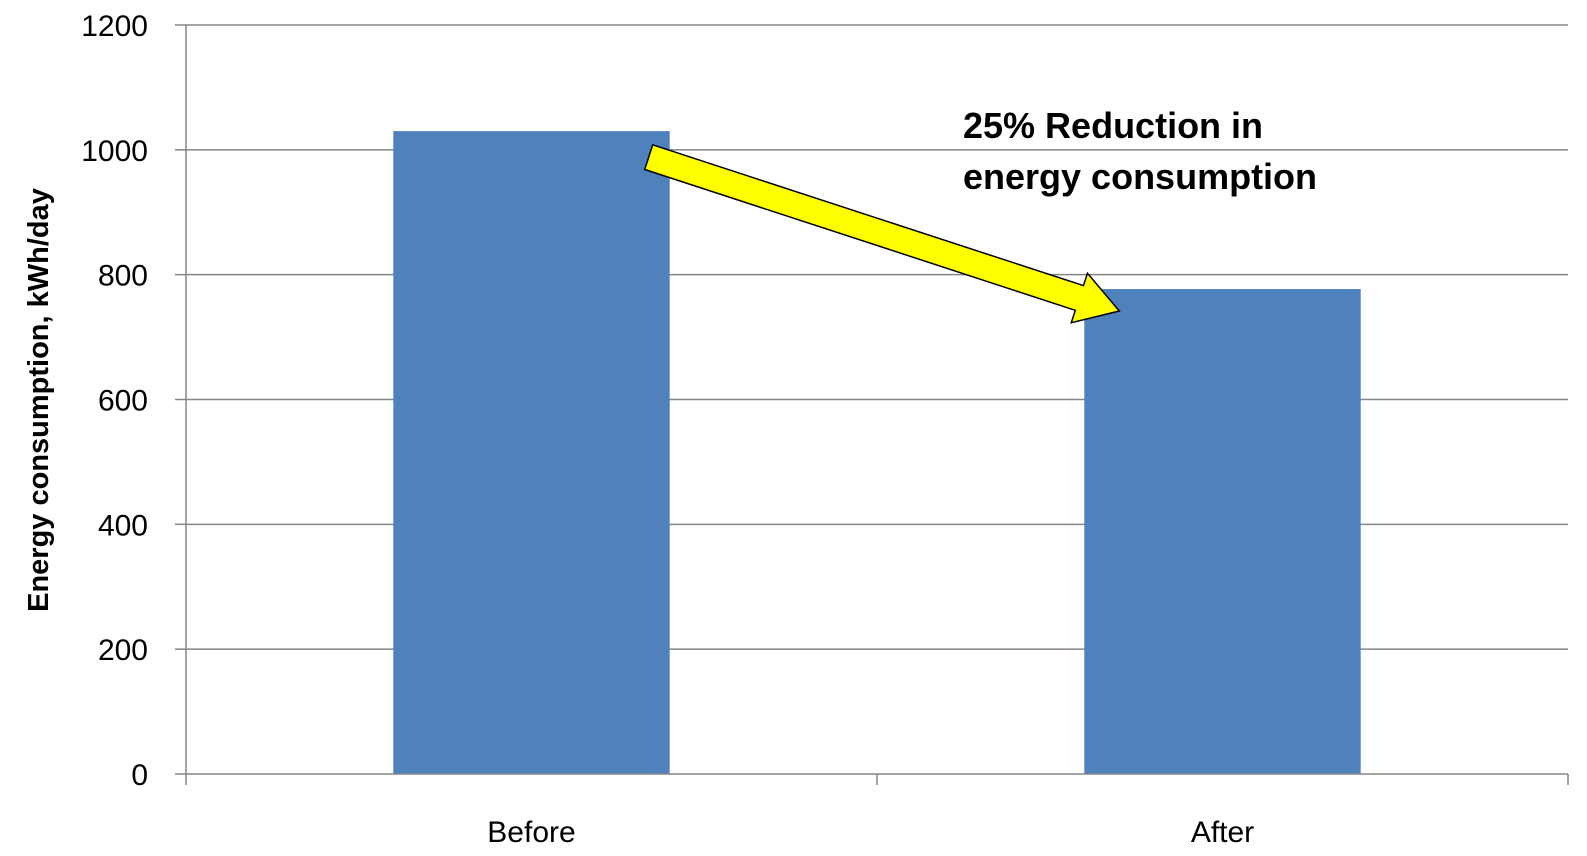 The image size is (1587, 856). I want to click on y-tick-label: 800, so click(123, 276).